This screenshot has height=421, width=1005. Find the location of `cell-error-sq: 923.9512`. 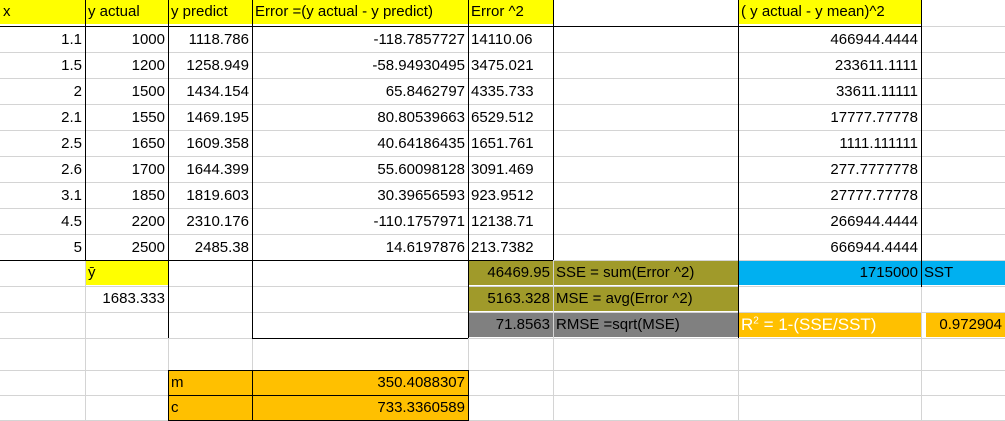

cell-error-sq: 923.9512 is located at coordinates (502, 195).